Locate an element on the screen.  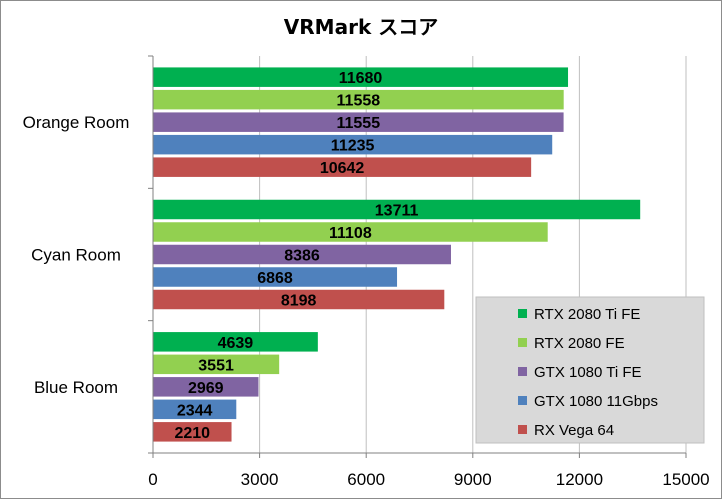
data-label: 11558 is located at coordinates (359, 101).